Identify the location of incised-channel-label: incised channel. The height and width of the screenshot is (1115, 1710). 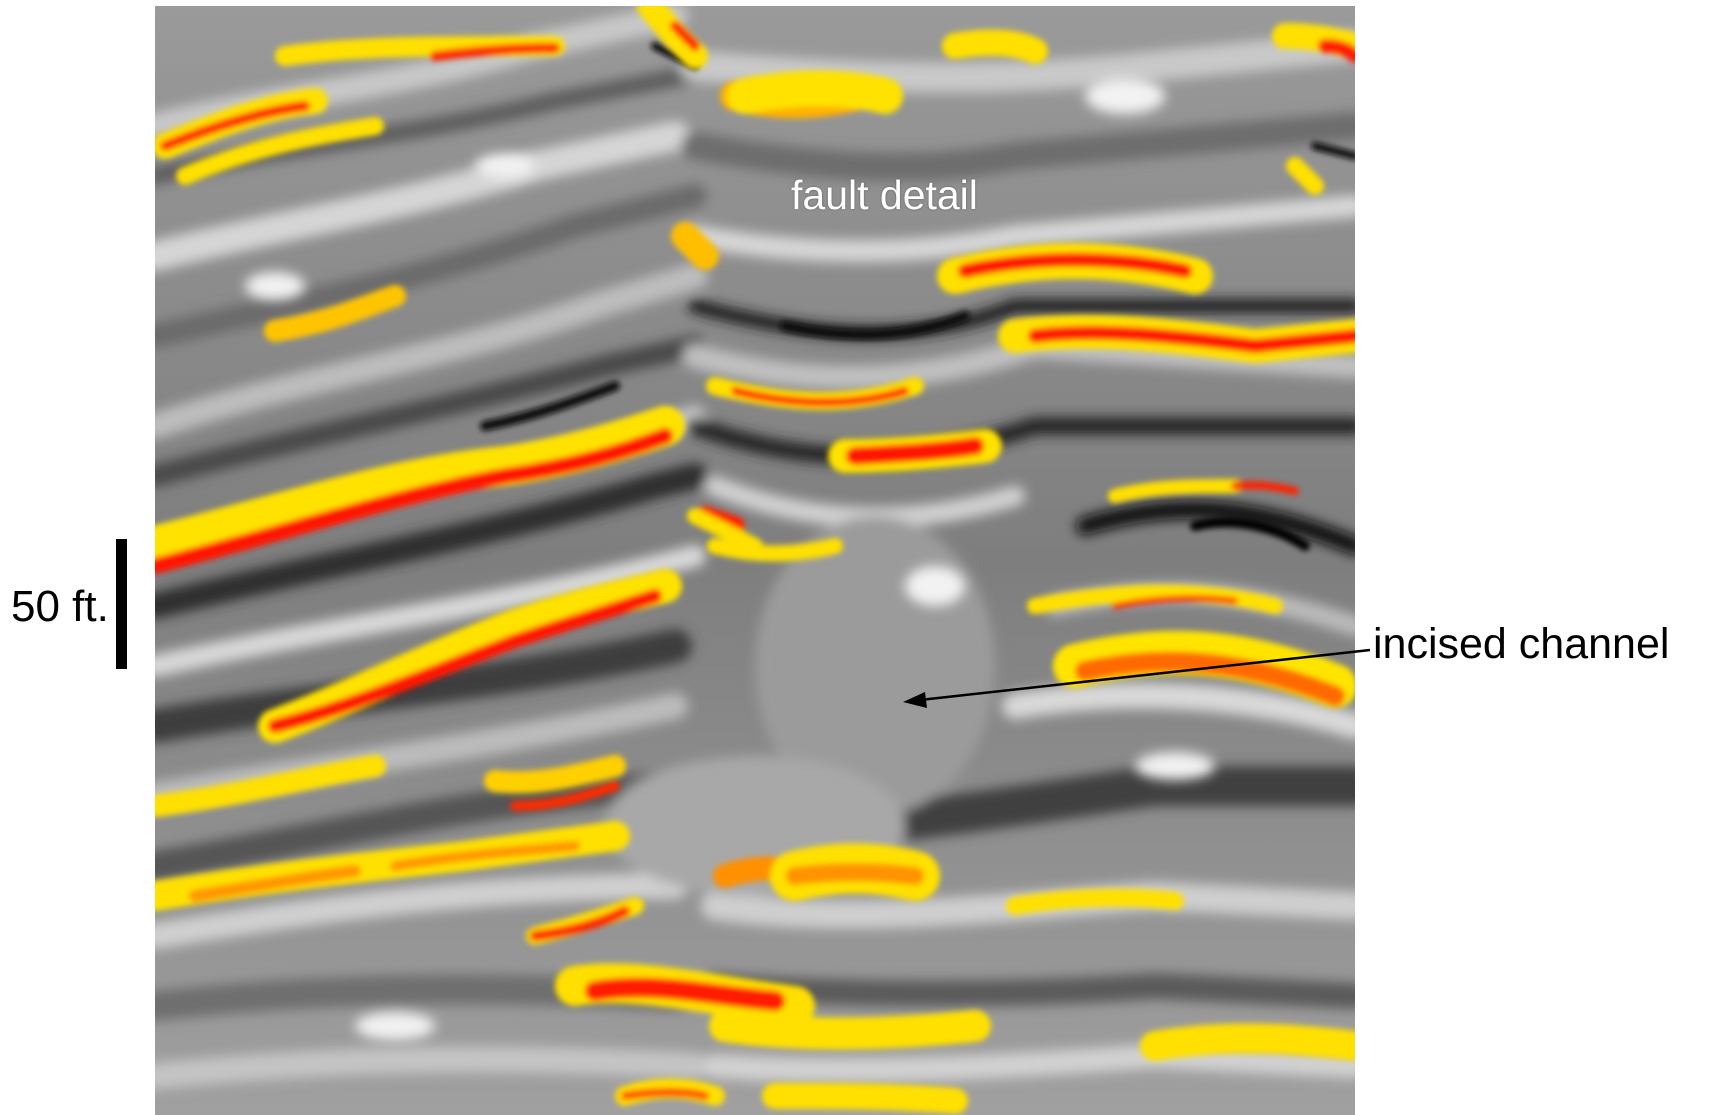
(1521, 644).